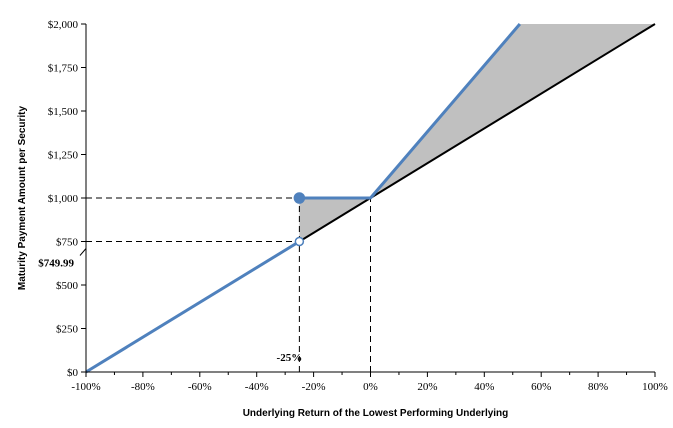 This screenshot has height=428, width=673. I want to click on x-tick-label-0: -100%, so click(85, 387).